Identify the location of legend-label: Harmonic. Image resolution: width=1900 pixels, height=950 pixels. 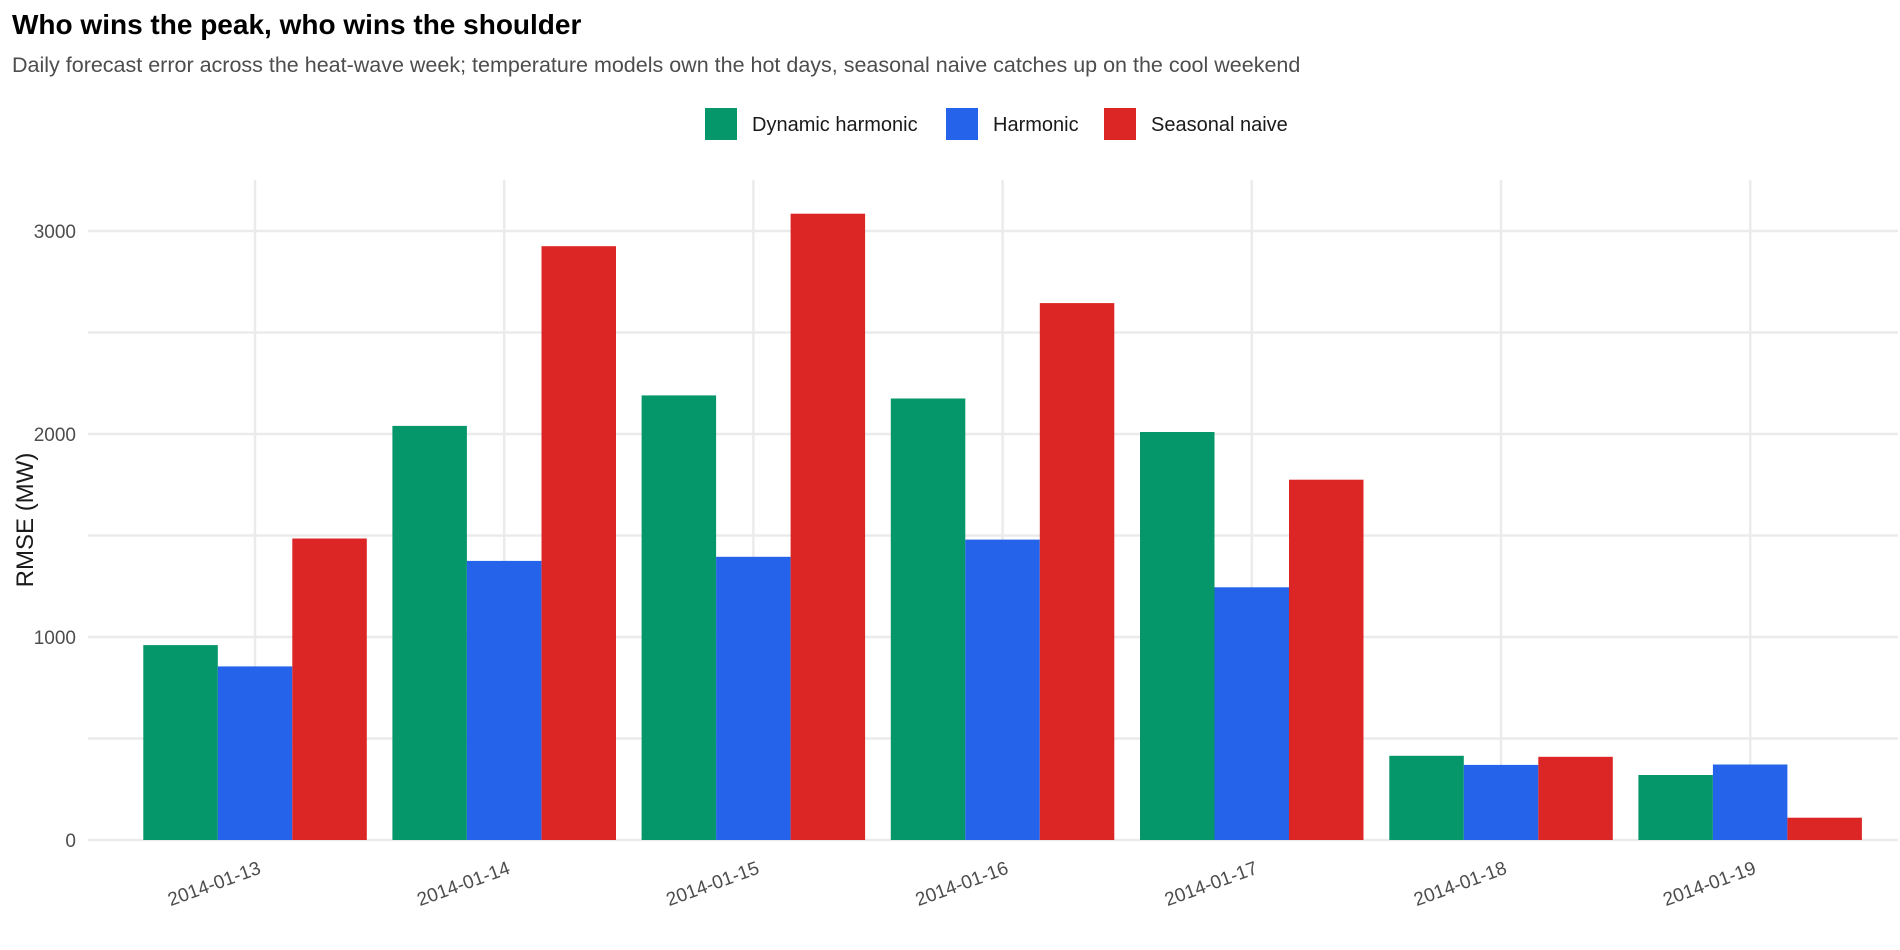
(1036, 125).